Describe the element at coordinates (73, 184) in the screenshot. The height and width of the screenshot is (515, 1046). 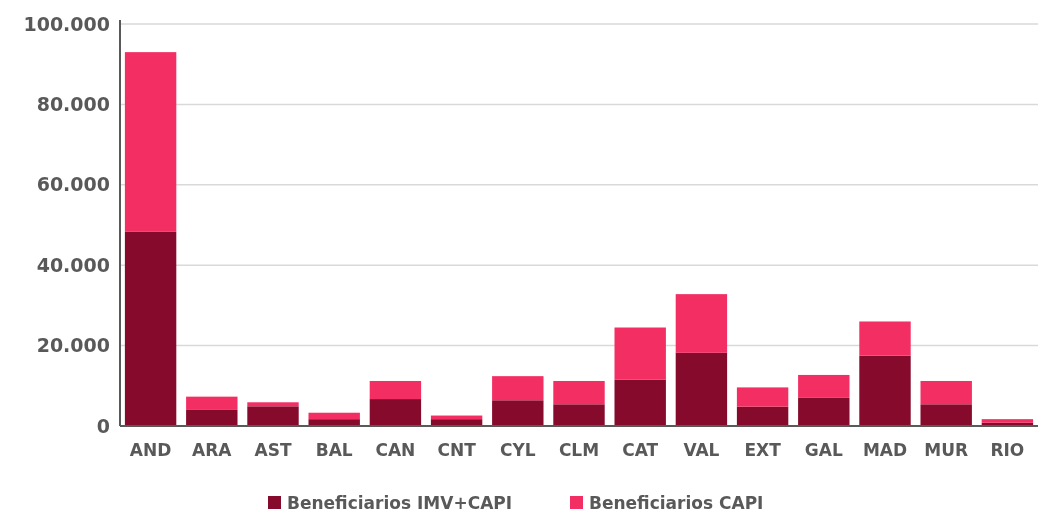
I see `y-tick-label: 60.000` at that location.